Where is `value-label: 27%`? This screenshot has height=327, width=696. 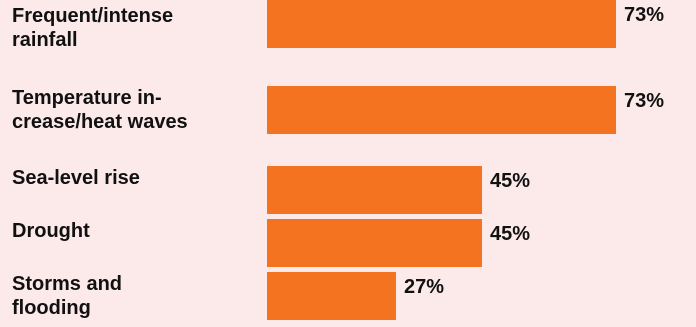 value-label: 27% is located at coordinates (424, 287).